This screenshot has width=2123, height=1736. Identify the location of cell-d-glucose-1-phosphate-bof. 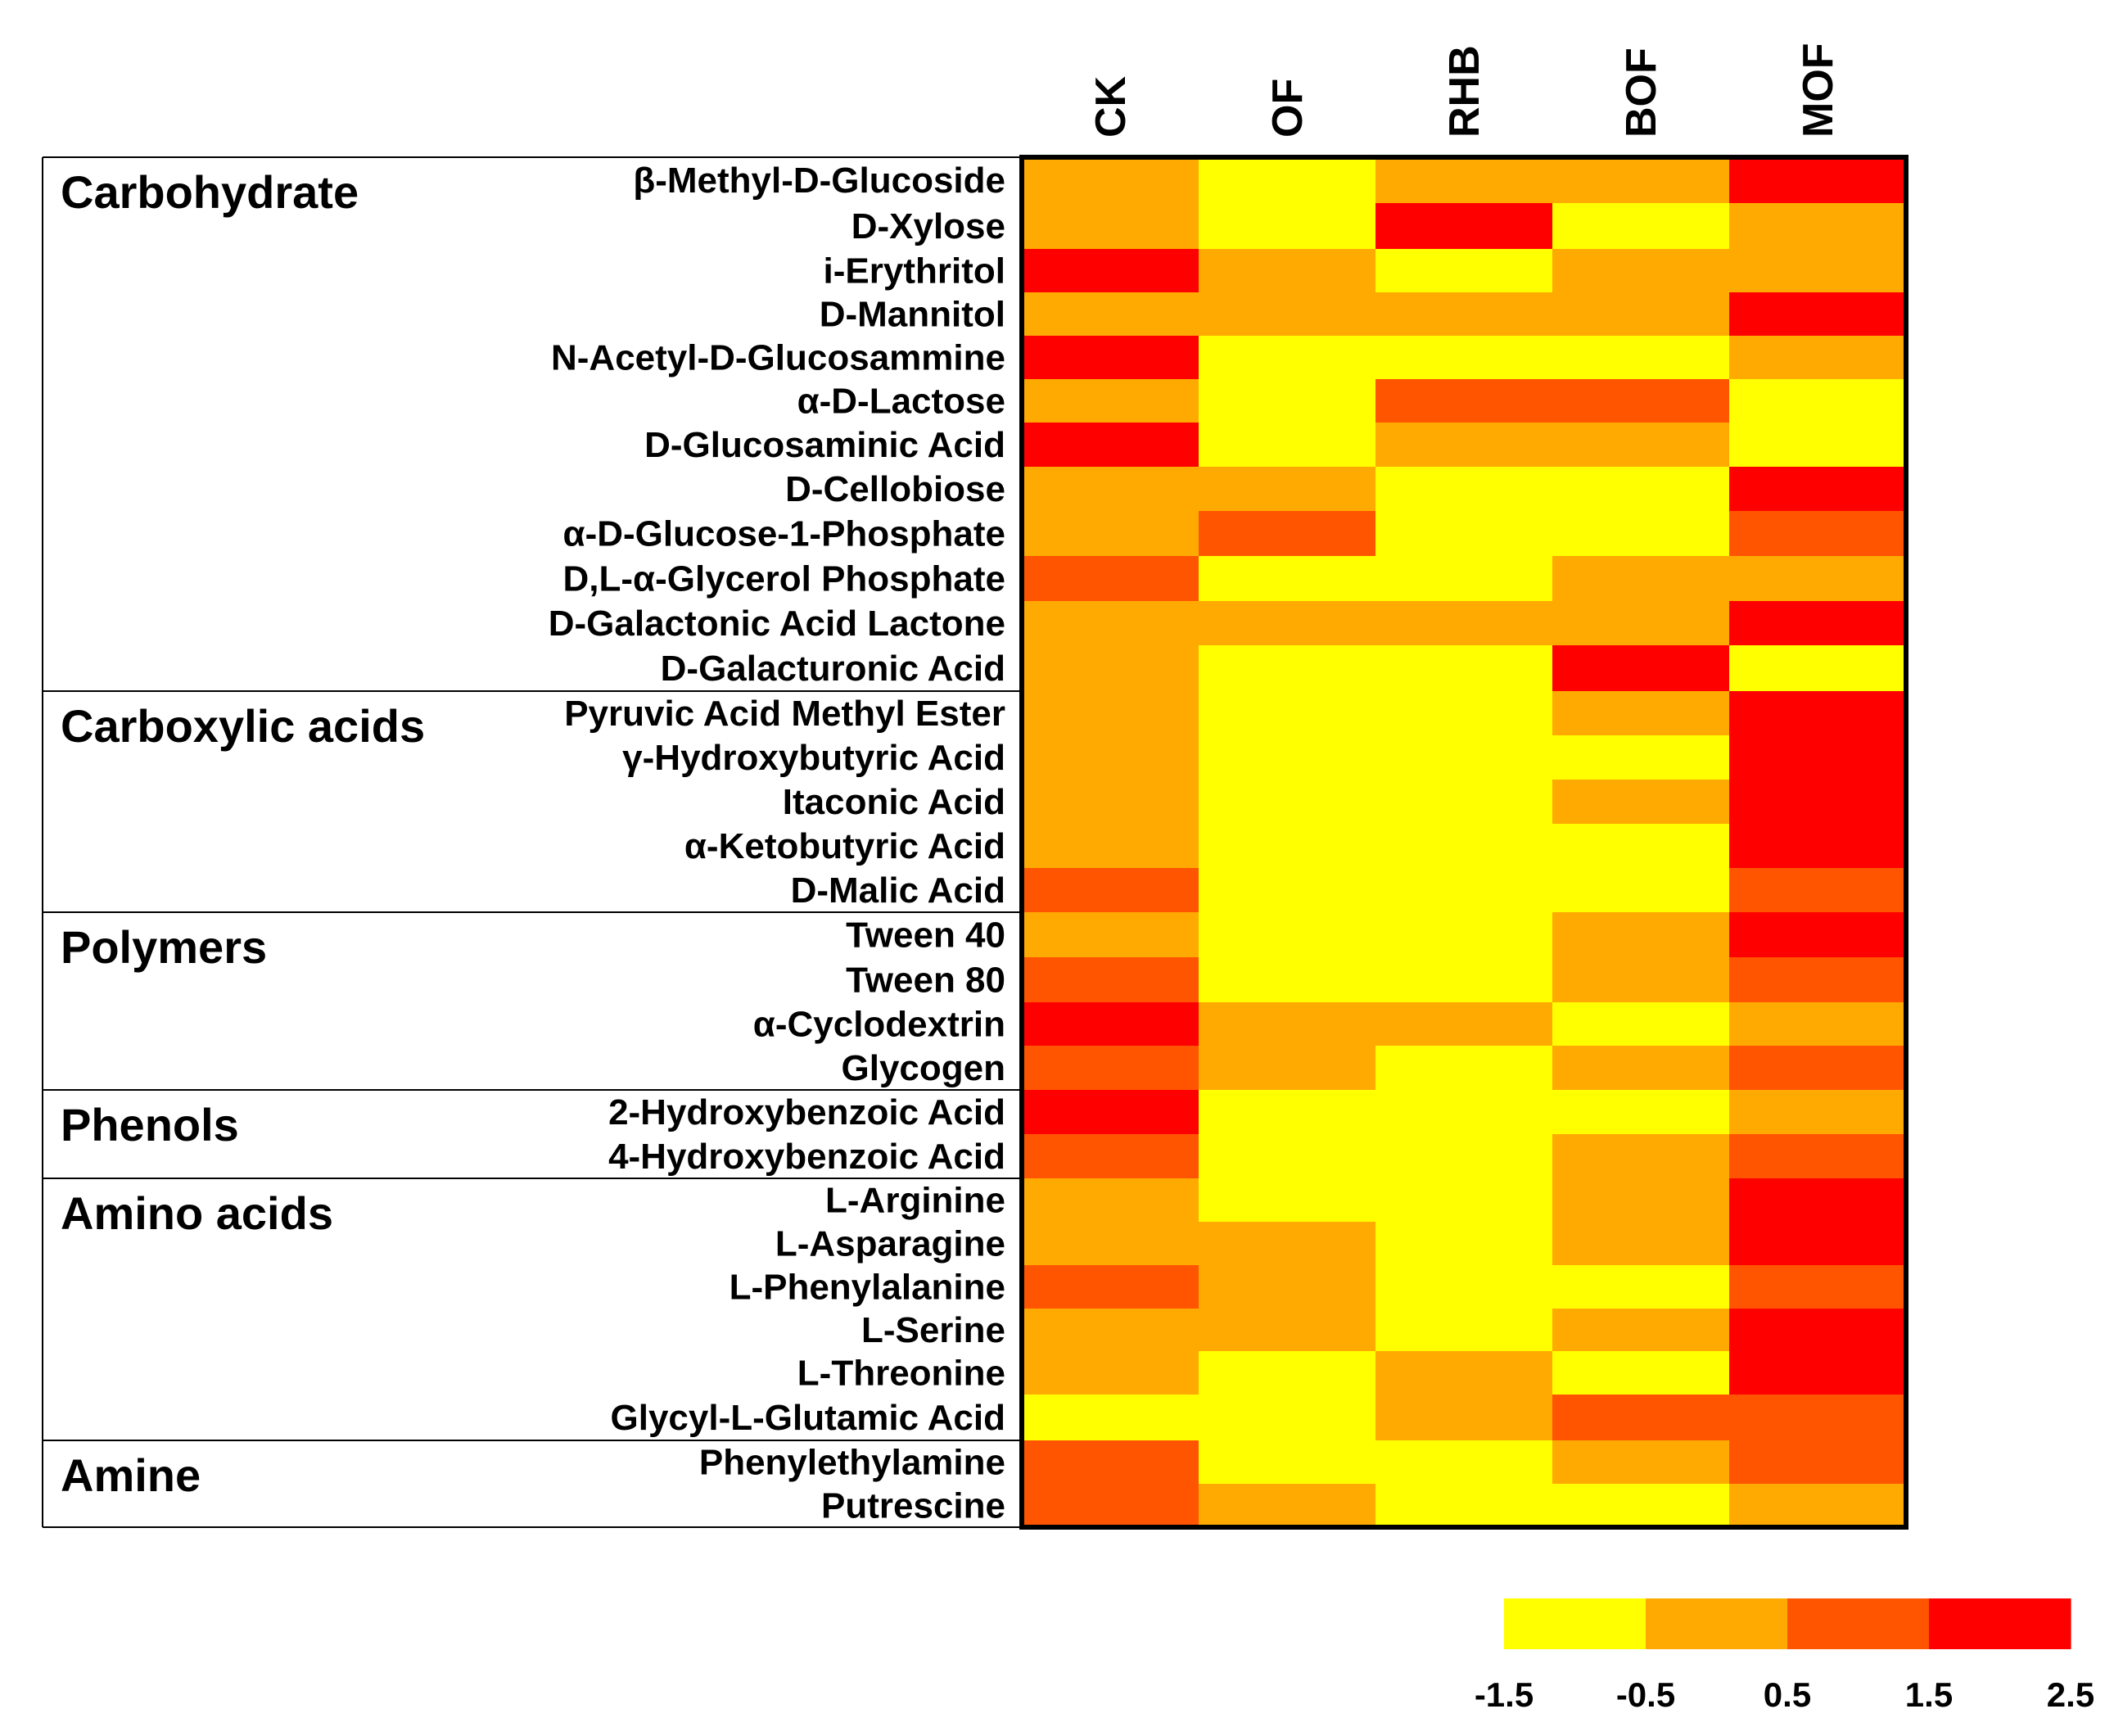
(1641, 534).